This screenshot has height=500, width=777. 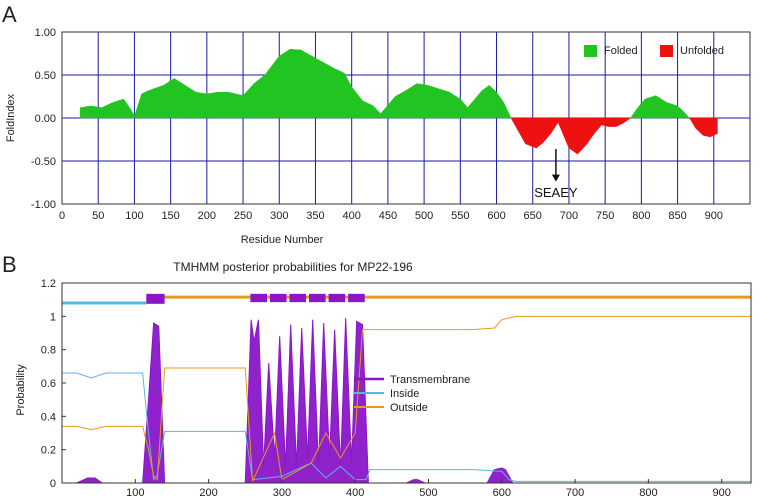 I want to click on foldindex-x-axis-label: Residue Number, so click(x=282, y=240).